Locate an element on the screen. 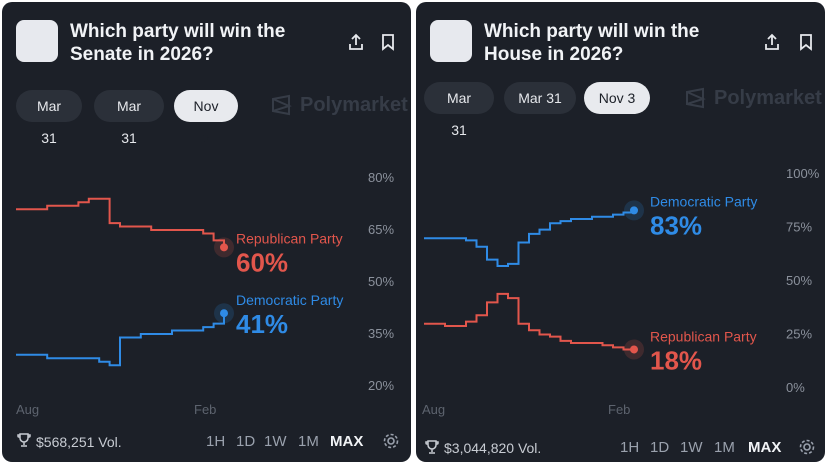 This screenshot has height=465, width=828. y-tick-label: 65% is located at coordinates (381, 229).